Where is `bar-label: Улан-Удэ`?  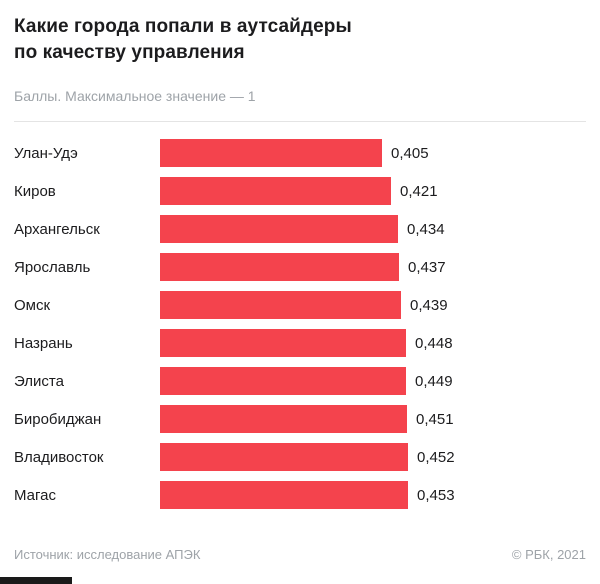 bar-label: Улан-Удэ is located at coordinates (46, 153).